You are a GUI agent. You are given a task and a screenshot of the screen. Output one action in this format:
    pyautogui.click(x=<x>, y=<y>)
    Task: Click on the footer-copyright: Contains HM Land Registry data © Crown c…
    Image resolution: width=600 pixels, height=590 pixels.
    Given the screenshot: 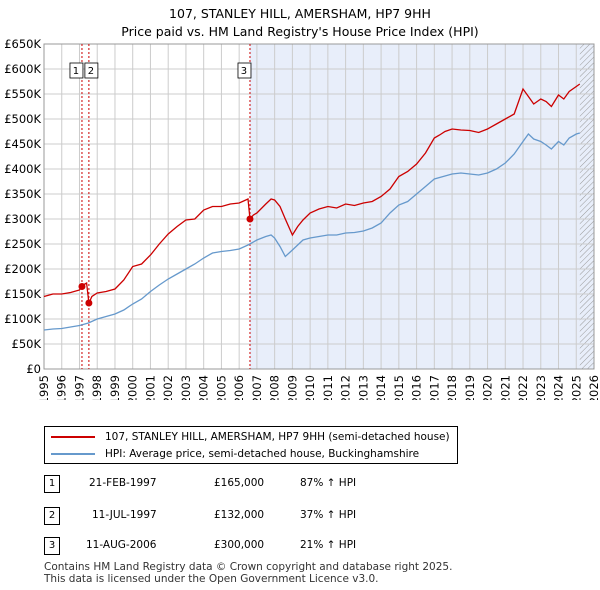 What is the action you would take?
    pyautogui.click(x=248, y=567)
    